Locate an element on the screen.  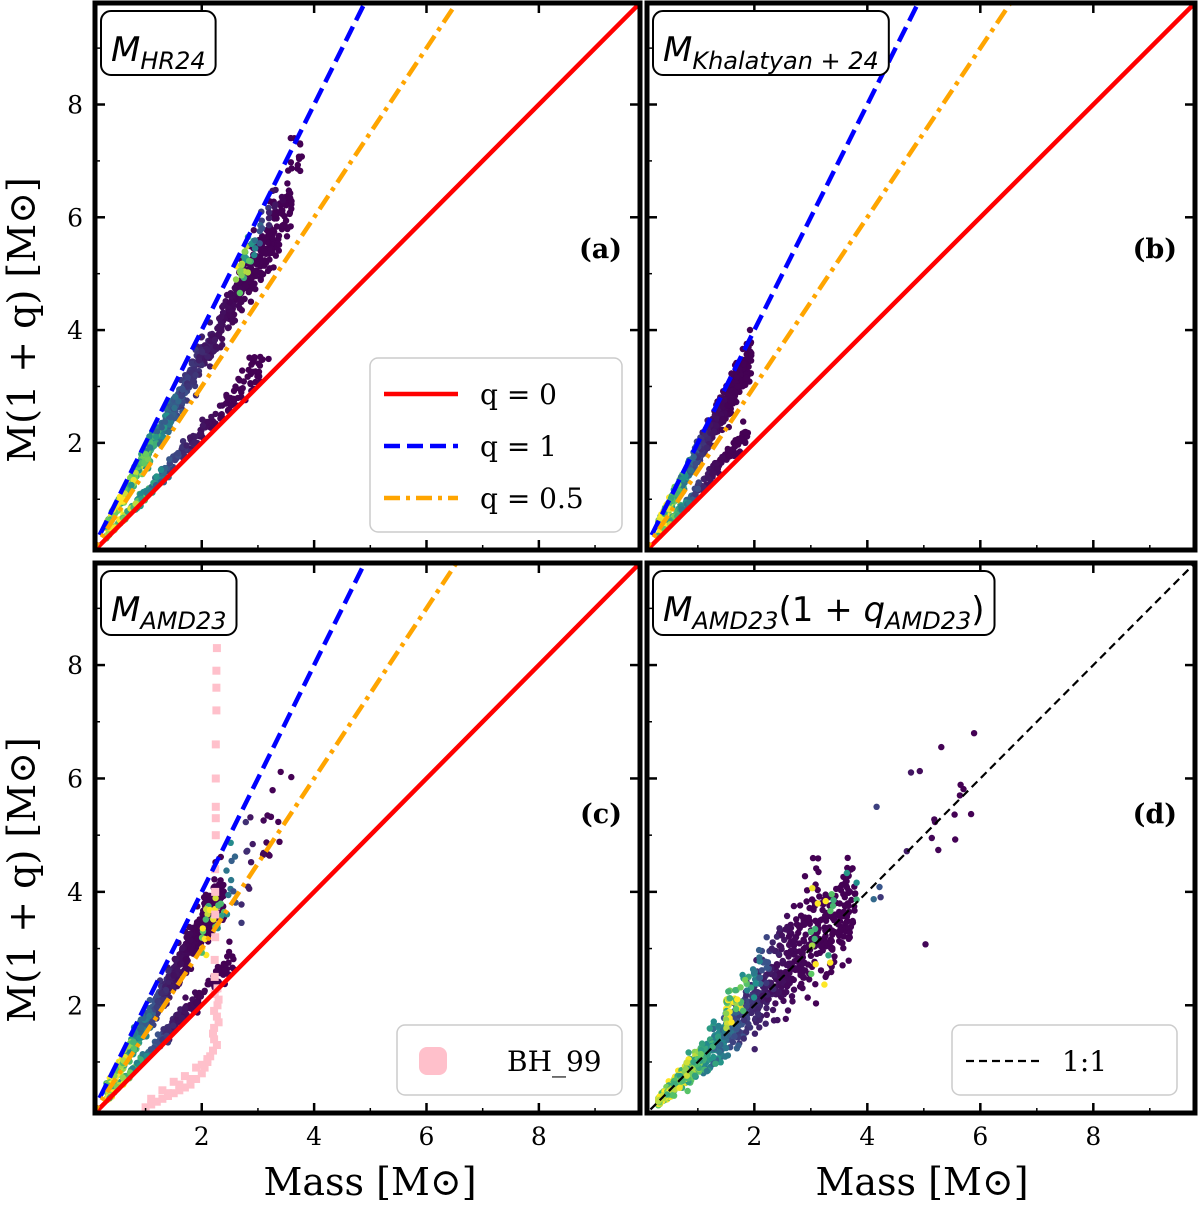
title-main: M is located at coordinates (677, 610).